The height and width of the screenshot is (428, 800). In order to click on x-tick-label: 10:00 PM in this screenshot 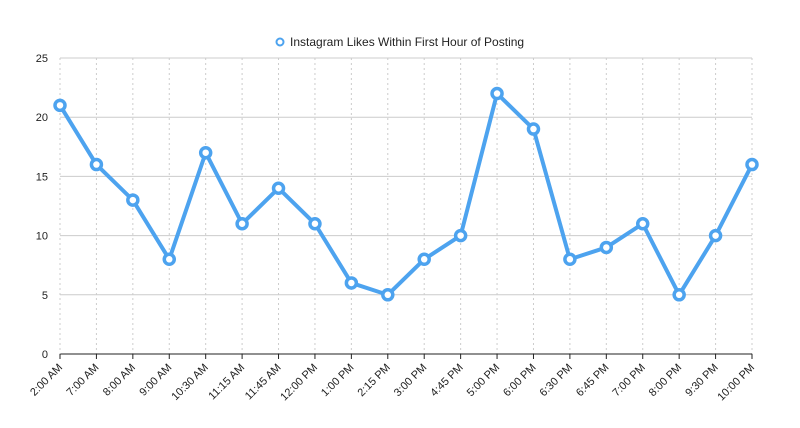, I will do `click(736, 383)`.